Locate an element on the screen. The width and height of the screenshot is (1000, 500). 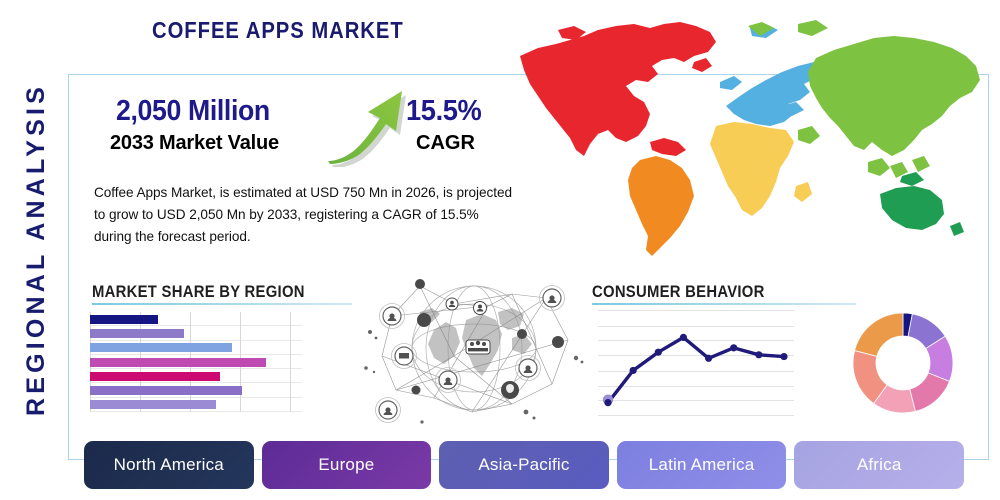
region-tab-europe: Europe is located at coordinates (346, 465).